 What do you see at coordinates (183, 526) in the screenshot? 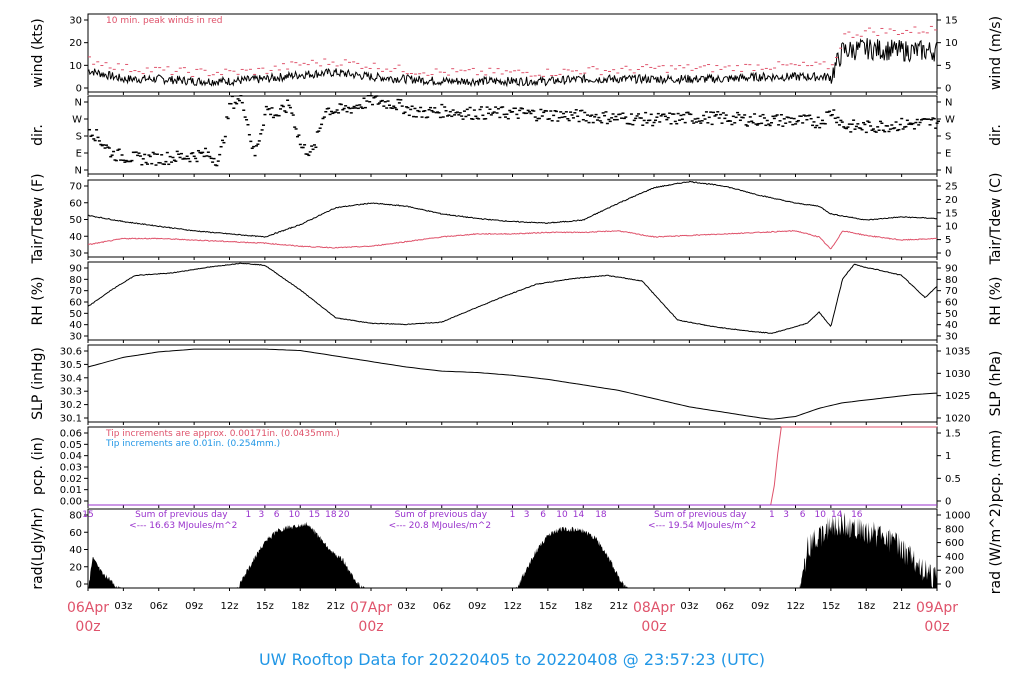
I see `daily-sum-value: <--- 16.63 MJoules/m^2` at bounding box center [183, 526].